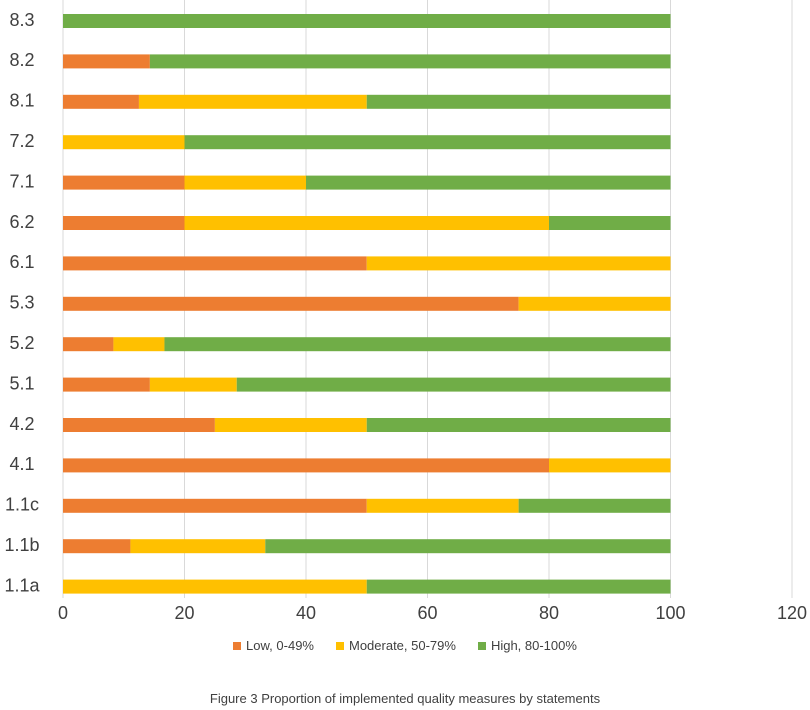  Describe the element at coordinates (21, 383) in the screenshot. I see `y-tick-label-5-1: 5.1` at that location.